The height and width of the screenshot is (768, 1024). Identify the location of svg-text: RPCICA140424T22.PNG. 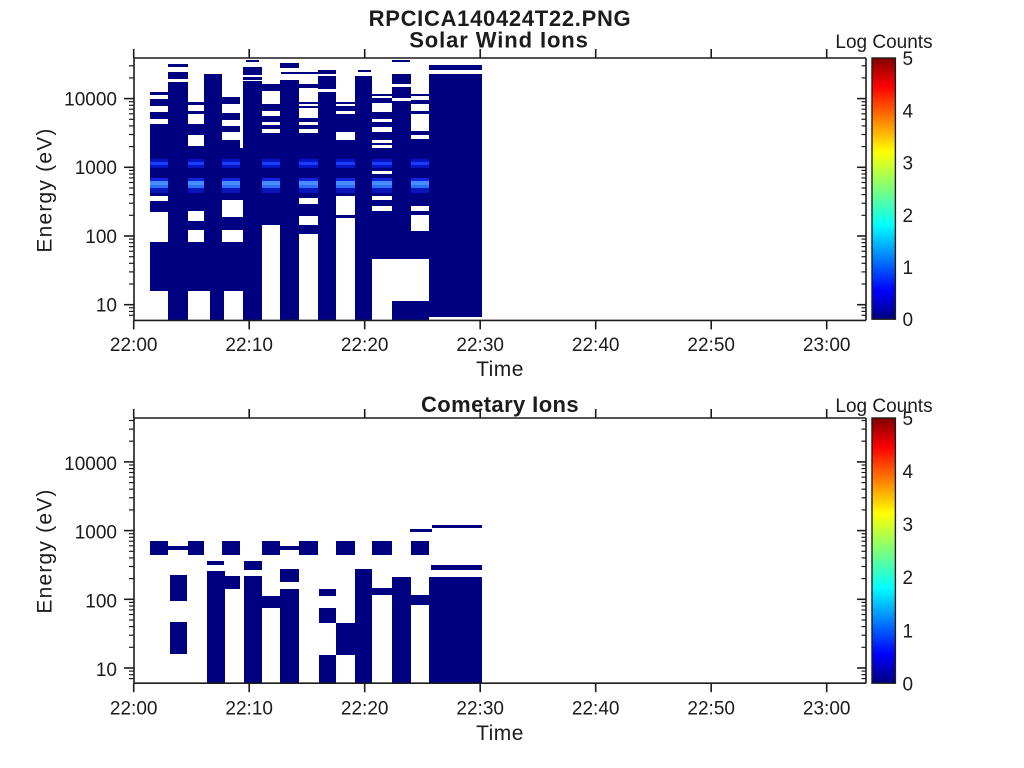
(500, 18).